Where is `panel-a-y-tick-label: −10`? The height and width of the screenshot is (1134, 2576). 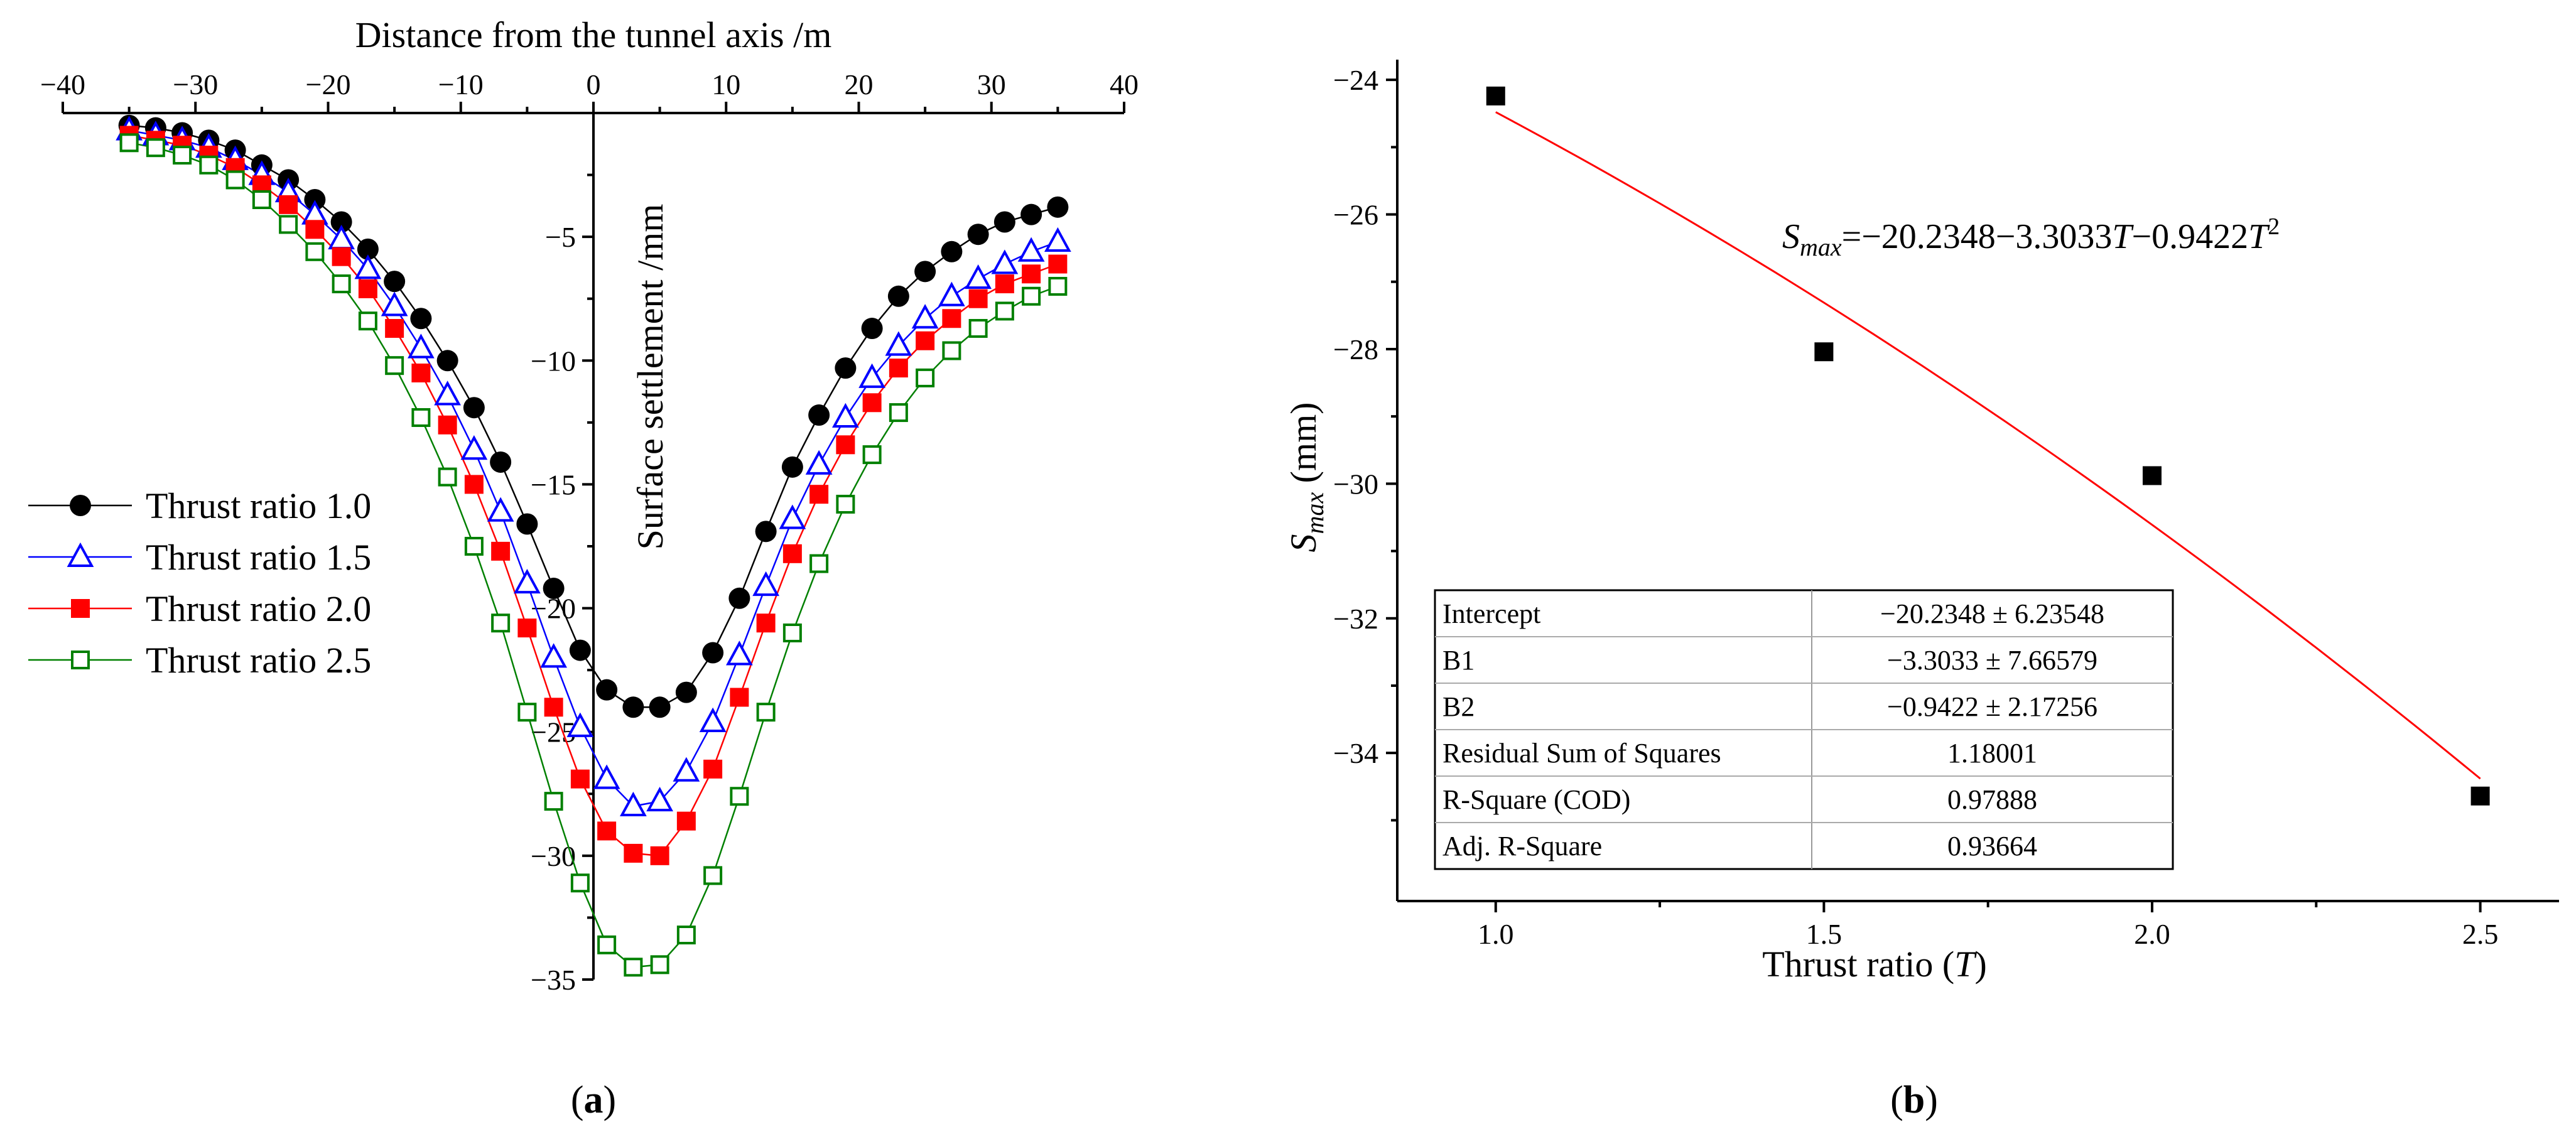 panel-a-y-tick-label: −10 is located at coordinates (553, 361).